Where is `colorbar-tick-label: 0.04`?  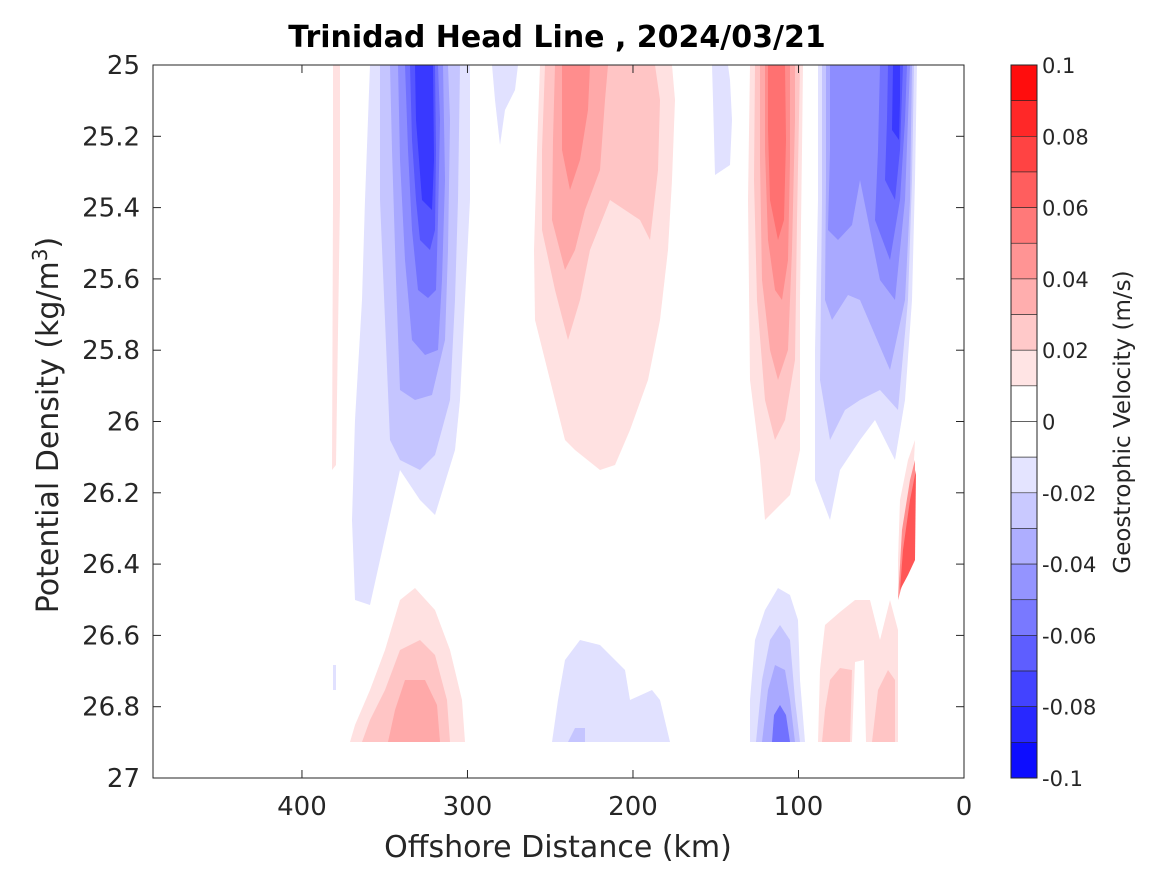
colorbar-tick-label: 0.04 is located at coordinates (1065, 280).